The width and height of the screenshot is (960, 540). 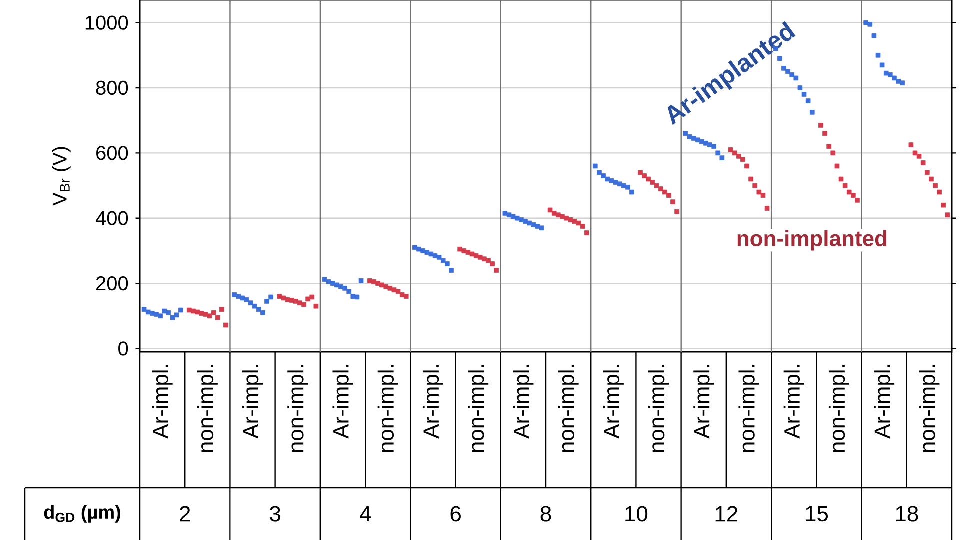 What do you see at coordinates (812, 240) in the screenshot?
I see `annotation: non-implanted` at bounding box center [812, 240].